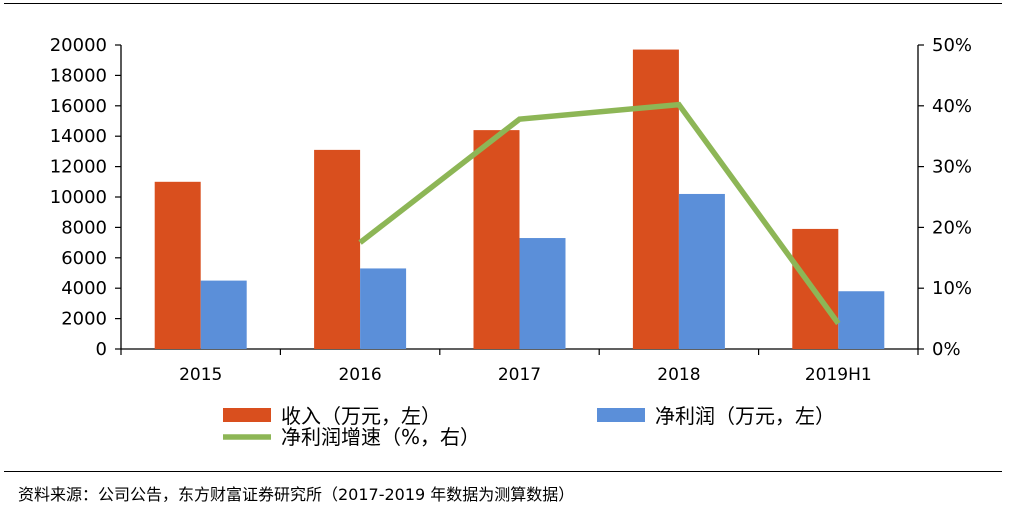  I want to click on right-tick-label: 40%, so click(952, 106).